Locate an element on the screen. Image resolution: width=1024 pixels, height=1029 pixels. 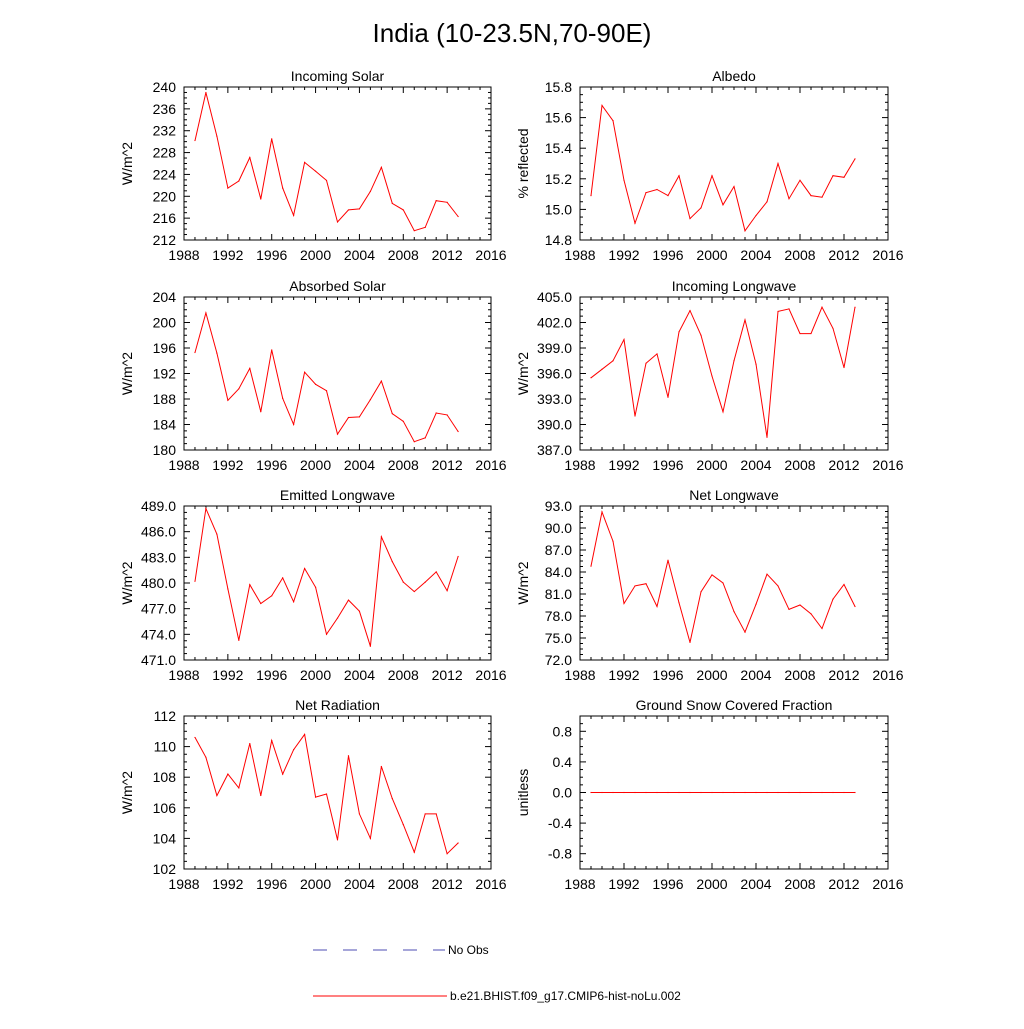
y-tick-label: 112 is located at coordinates (165, 716).